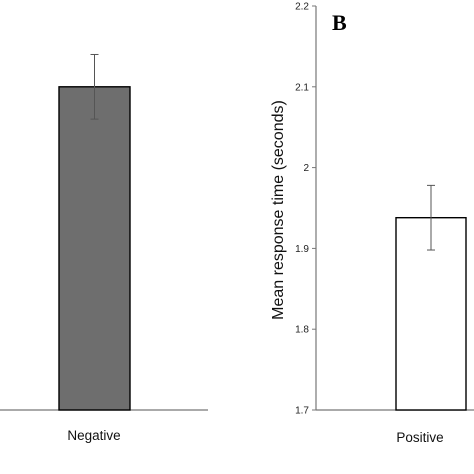 This screenshot has width=474, height=474. I want to click on y-tick-label: 1.7, so click(302, 411).